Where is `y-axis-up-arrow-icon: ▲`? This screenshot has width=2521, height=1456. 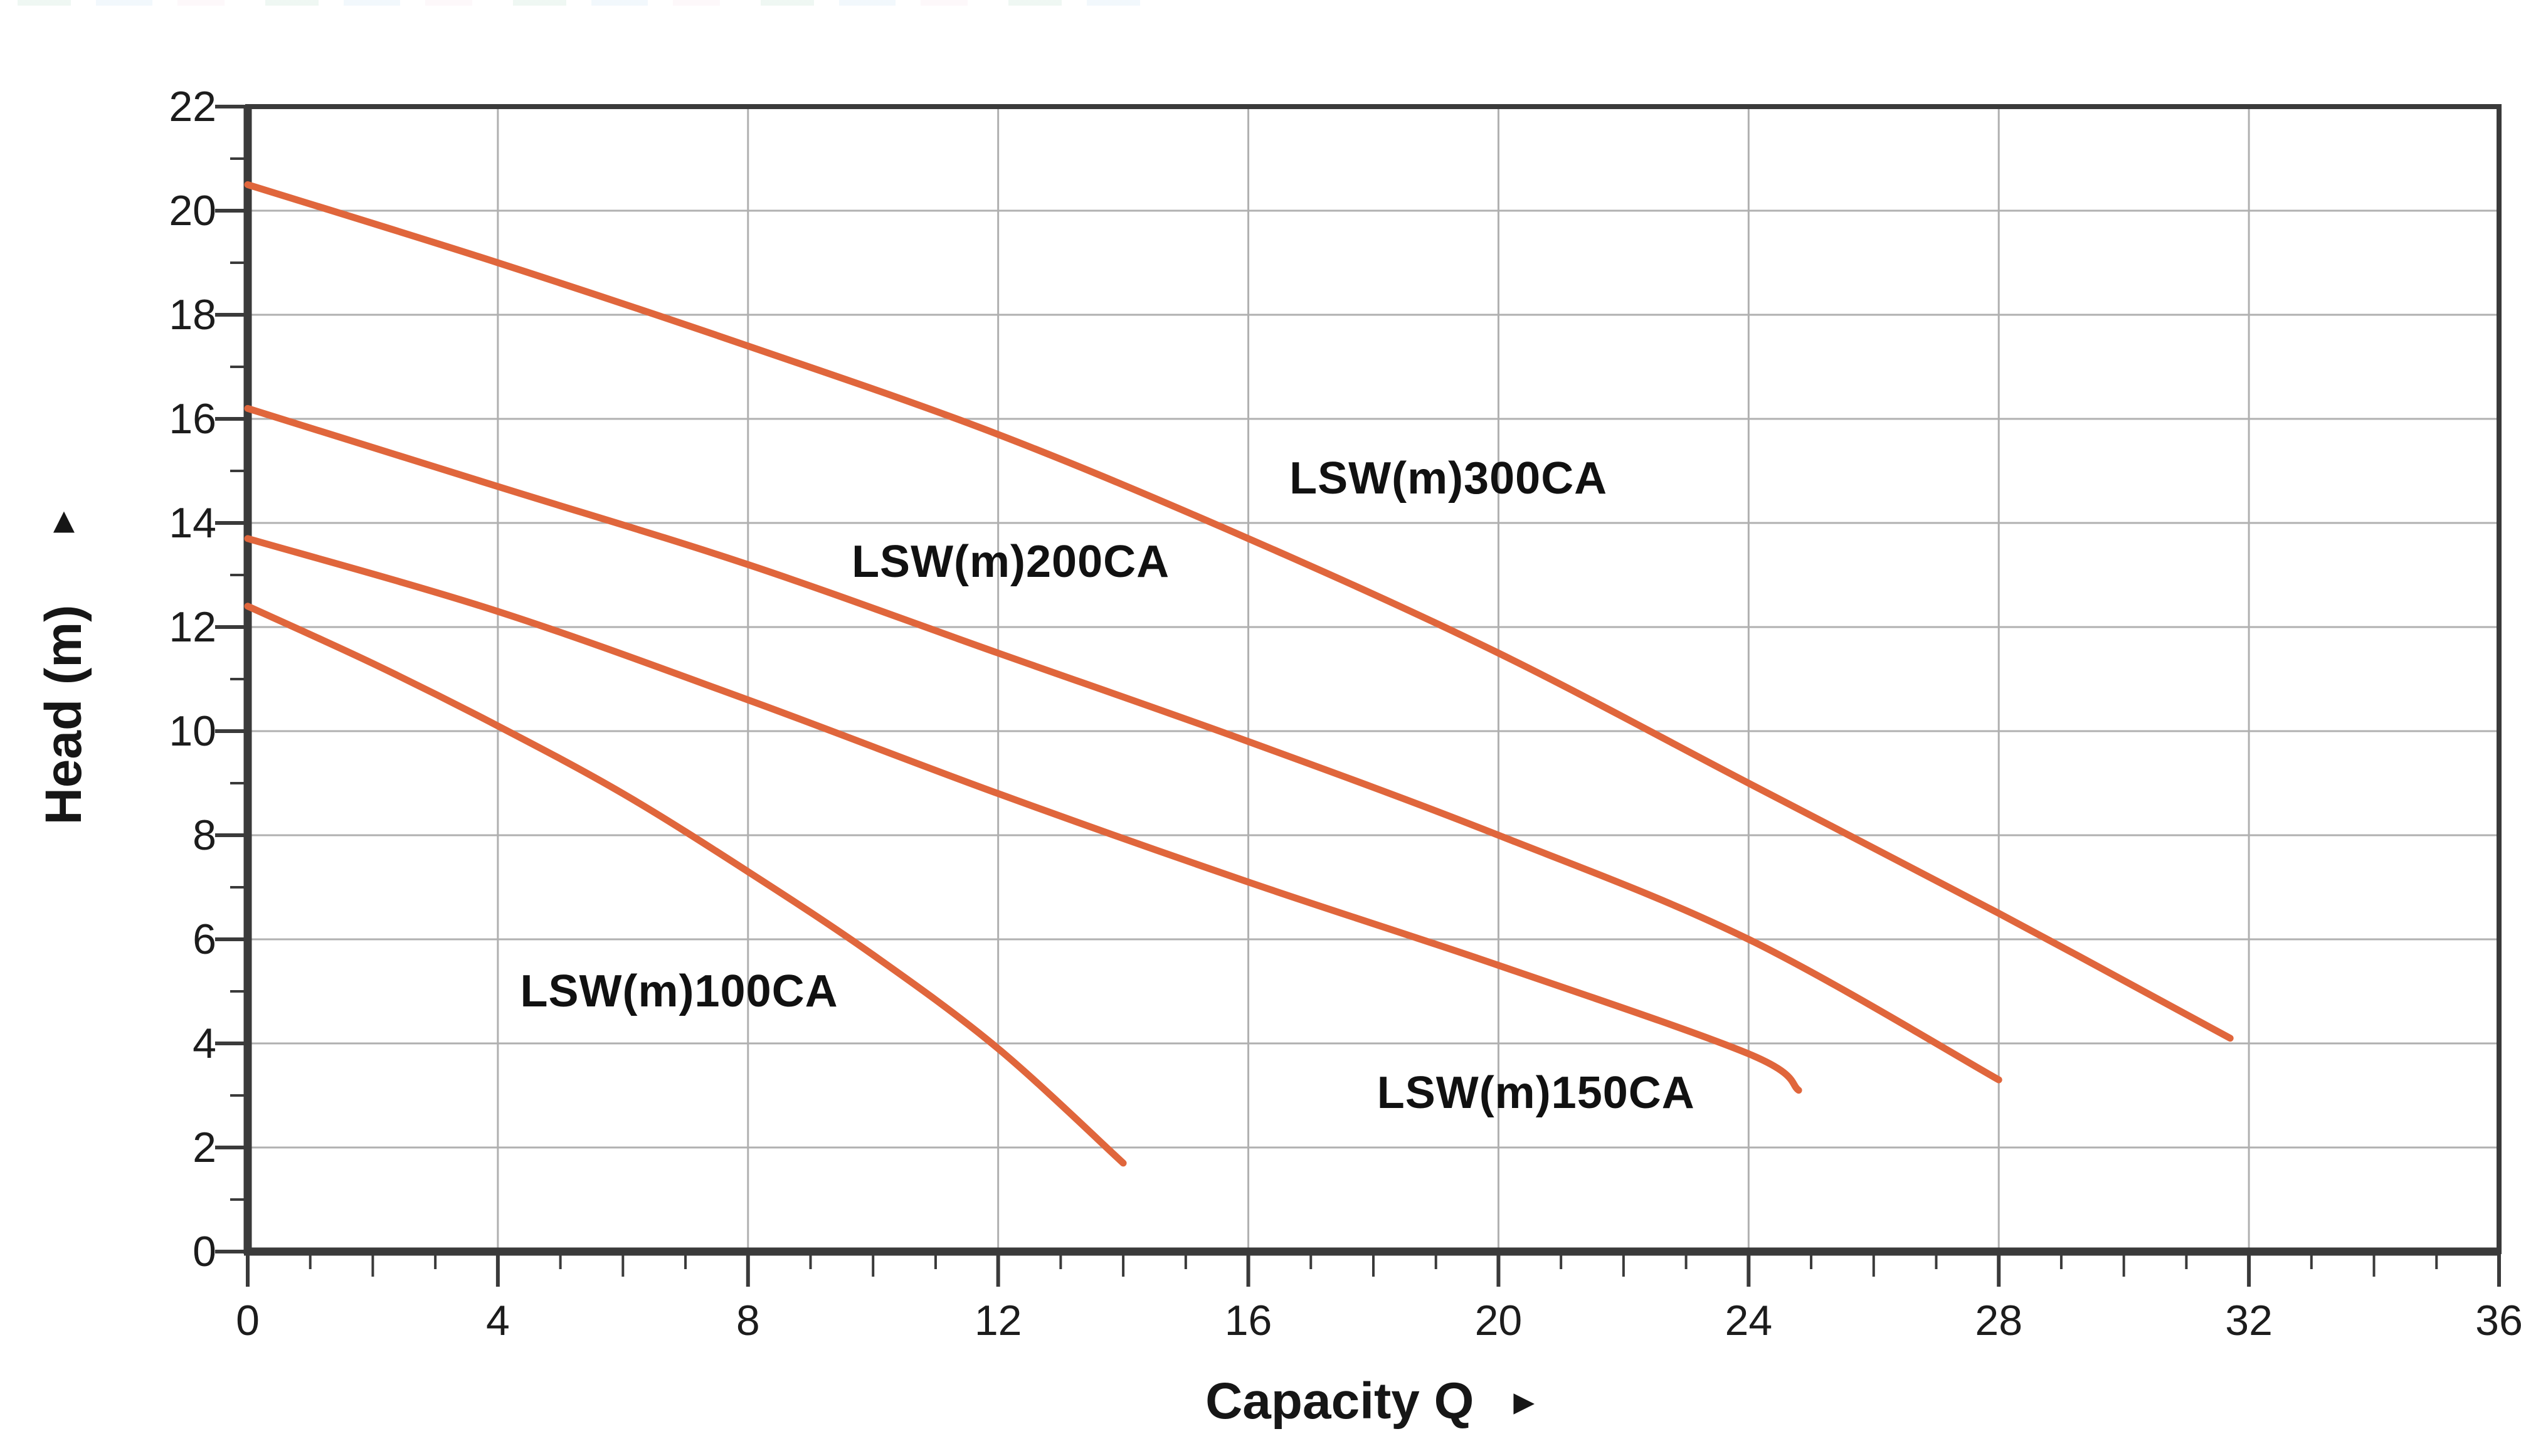
y-axis-up-arrow-icon: ▲ is located at coordinates (64, 521).